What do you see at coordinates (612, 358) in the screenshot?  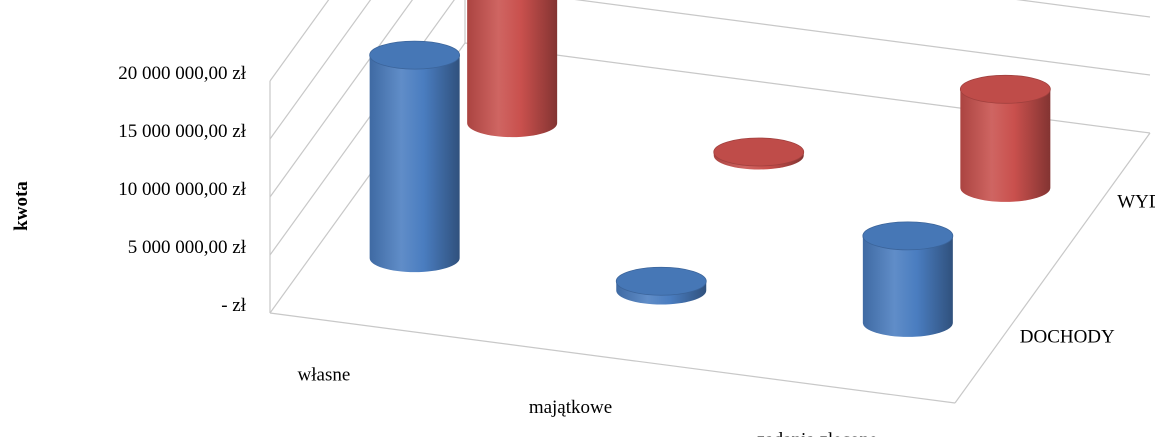 I see `floor-front-edge` at bounding box center [612, 358].